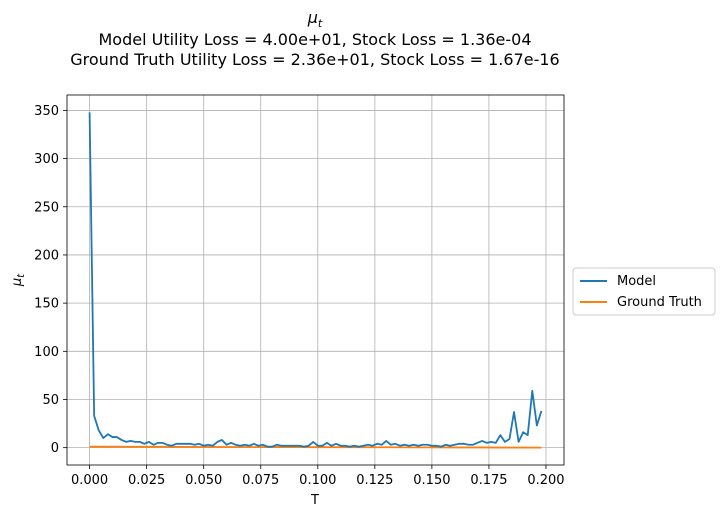 The image size is (724, 517). I want to click on y-tick-label: 50, so click(50, 400).